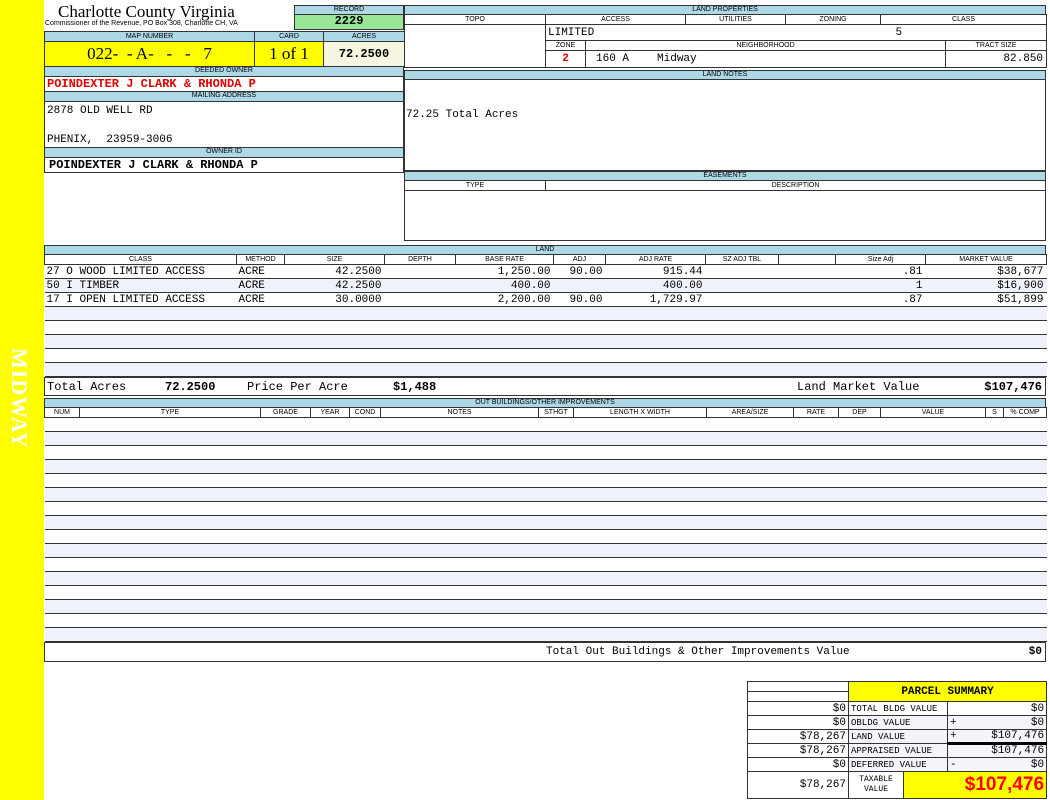 The width and height of the screenshot is (1050, 800). Describe the element at coordinates (1013, 387) in the screenshot. I see `land-market-value: $107,476` at that location.